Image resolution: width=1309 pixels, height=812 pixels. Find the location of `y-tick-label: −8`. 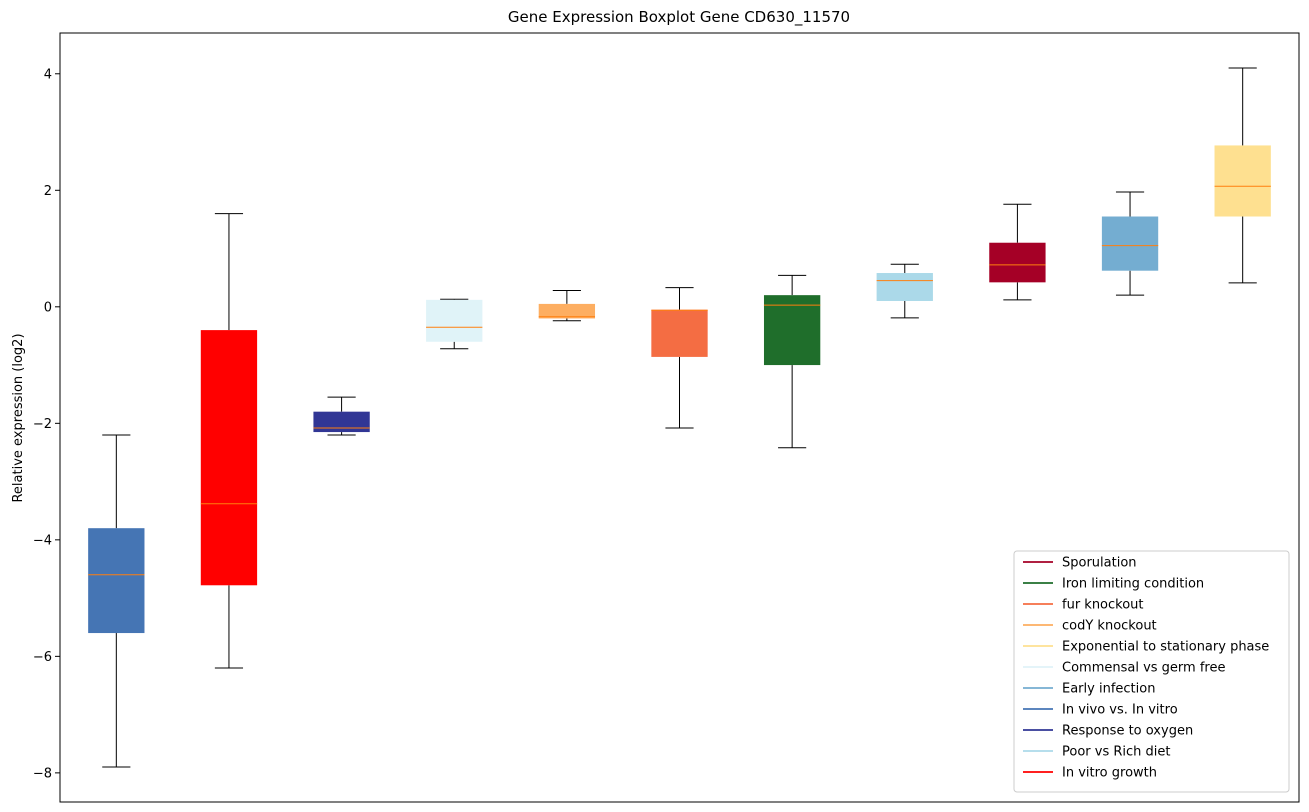

y-tick-label: −8 is located at coordinates (42, 773).